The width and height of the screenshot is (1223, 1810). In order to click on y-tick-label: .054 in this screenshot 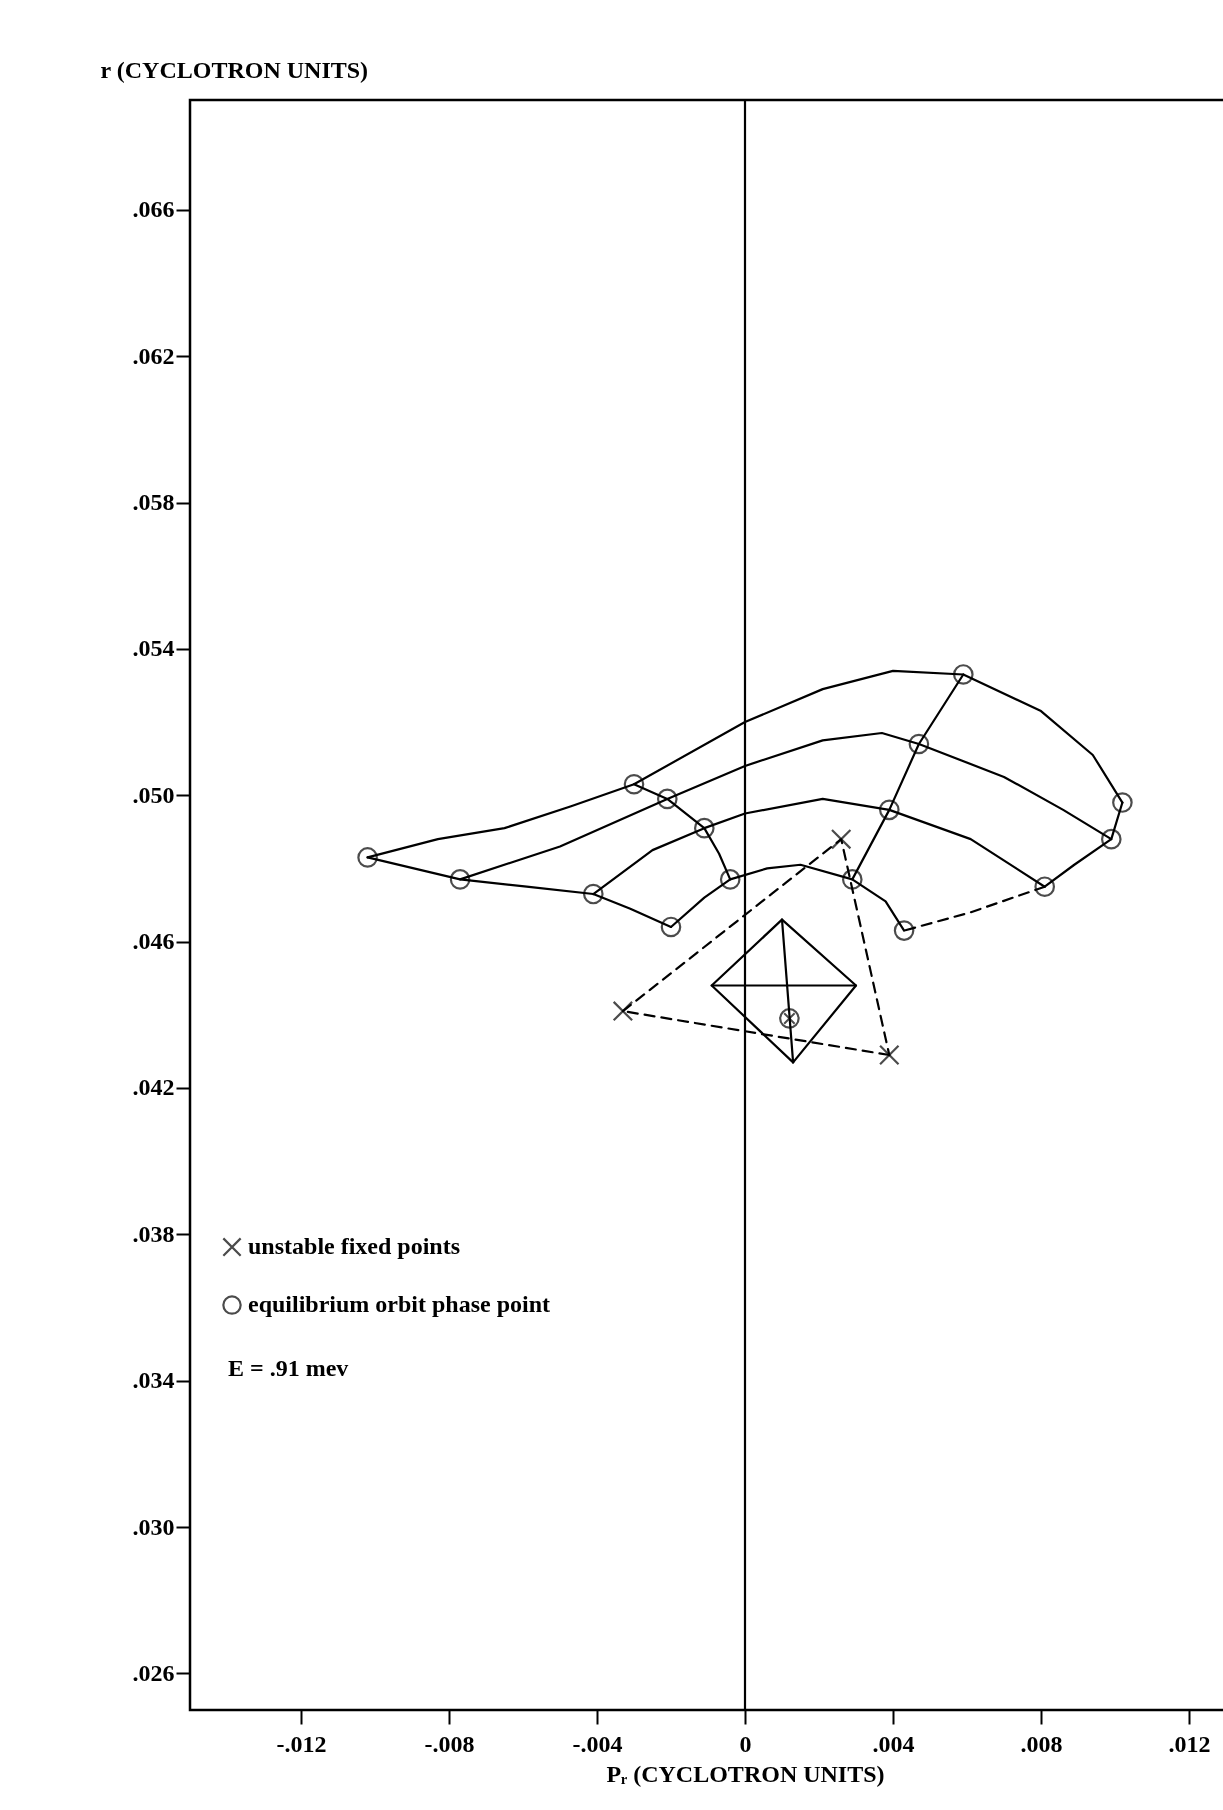, I will do `click(153, 648)`.